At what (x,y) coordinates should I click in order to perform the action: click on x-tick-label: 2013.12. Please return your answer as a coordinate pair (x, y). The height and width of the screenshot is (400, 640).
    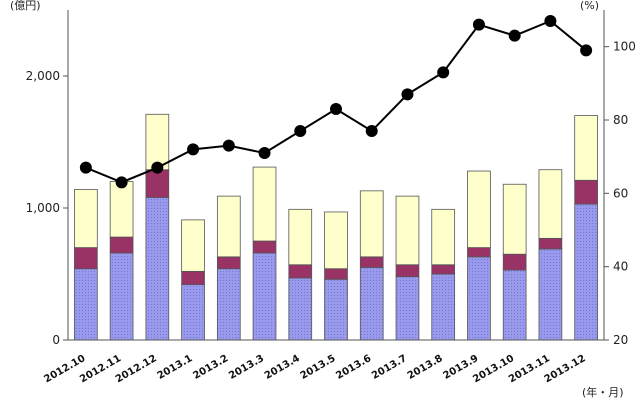
    Looking at the image, I should click on (565, 369).